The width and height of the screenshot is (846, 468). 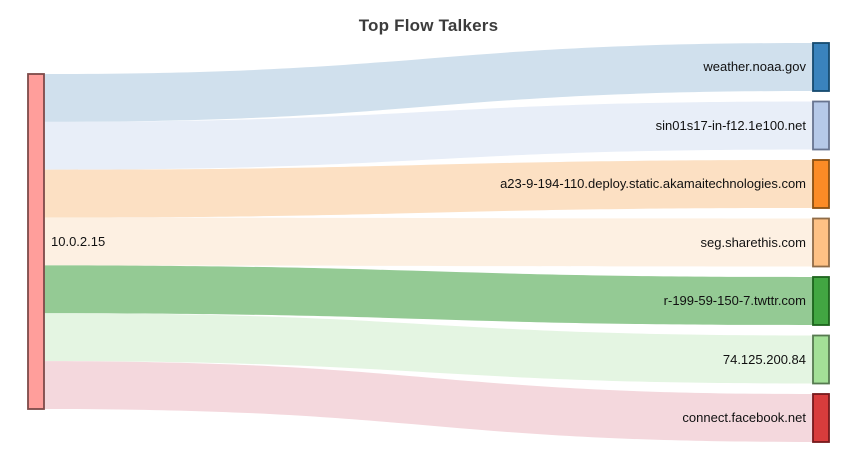 I want to click on sankey-node-label-0: weather.noaa.gov, so click(x=754, y=66).